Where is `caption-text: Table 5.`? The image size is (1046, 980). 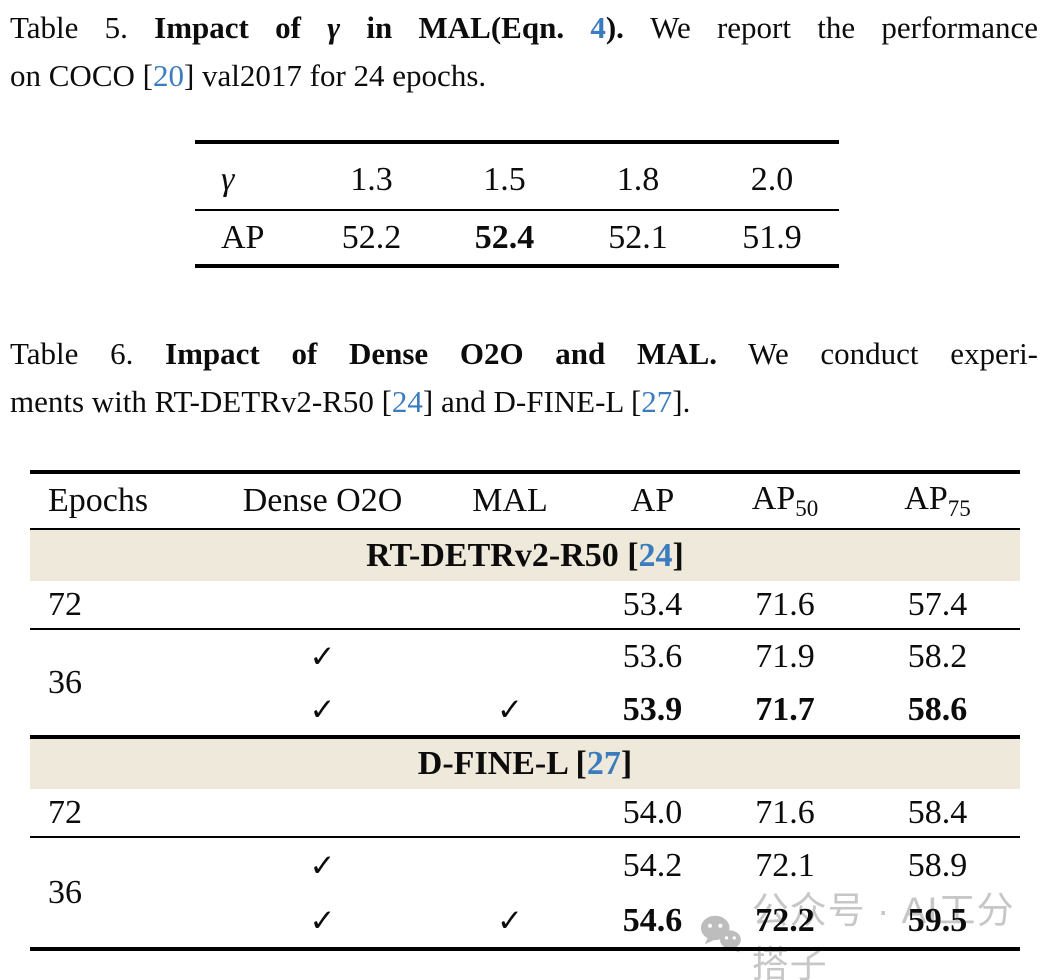 caption-text: Table 5. is located at coordinates (82, 27).